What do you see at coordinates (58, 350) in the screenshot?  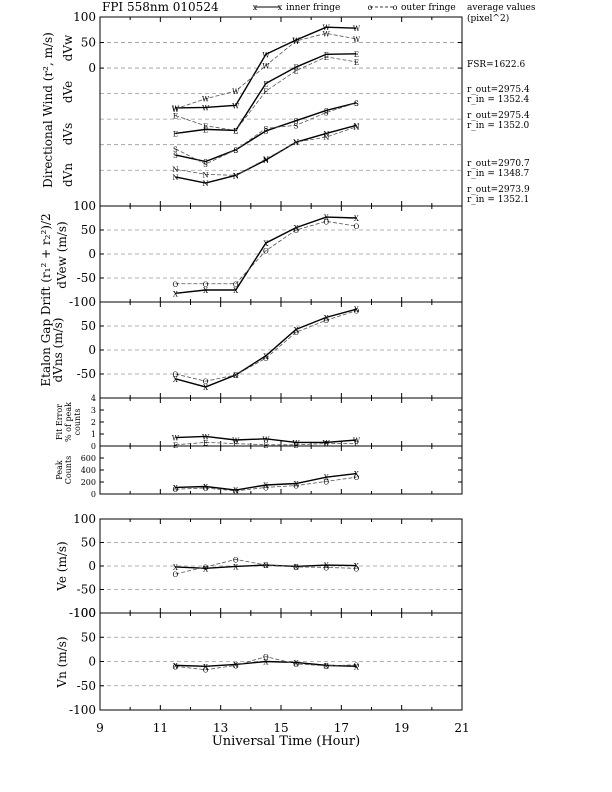 I see `ylabel-dvns: dVns (m/s)` at bounding box center [58, 350].